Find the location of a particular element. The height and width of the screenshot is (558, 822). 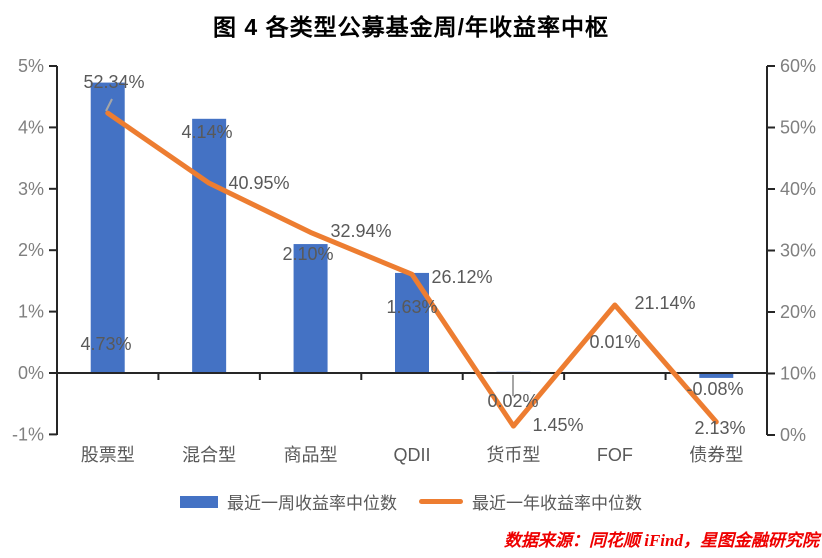

left-axis-tick-label: 5% is located at coordinates (31, 66).